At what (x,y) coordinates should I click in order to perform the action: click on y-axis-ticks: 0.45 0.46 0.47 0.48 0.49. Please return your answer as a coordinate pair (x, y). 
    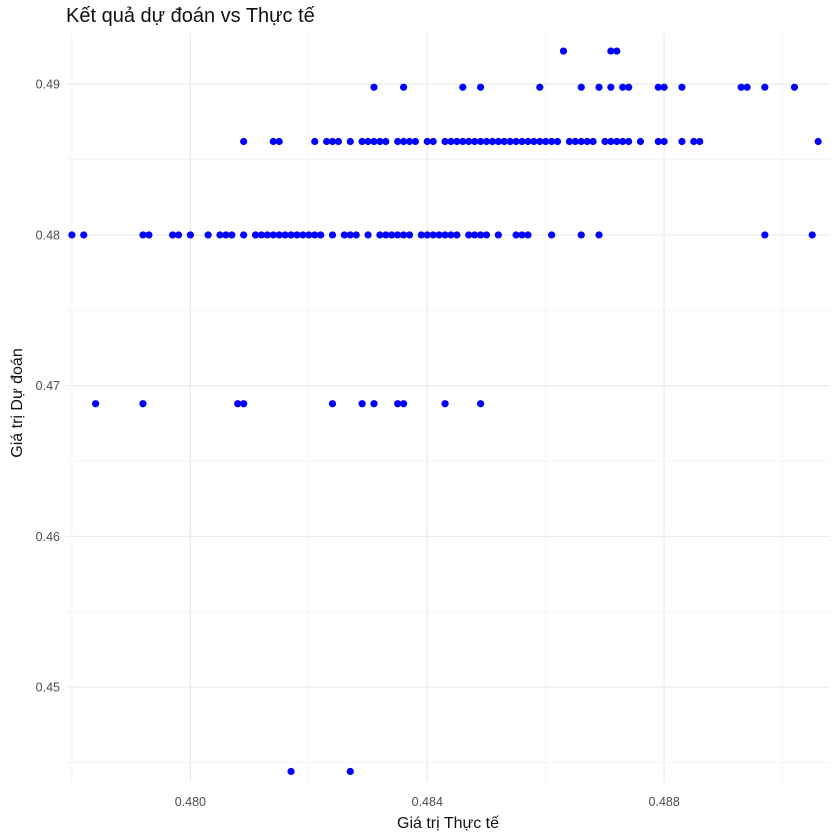
    Looking at the image, I should click on (48, 386).